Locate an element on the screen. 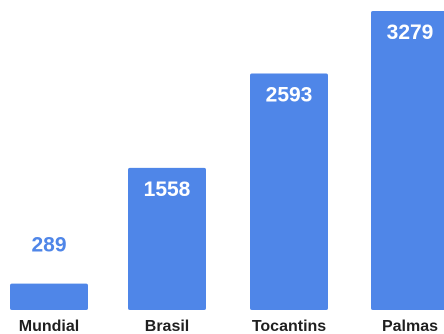 The height and width of the screenshot is (334, 444). category-labels-layer: Mundial Brasil Tocantins Palmas is located at coordinates (228, 326).